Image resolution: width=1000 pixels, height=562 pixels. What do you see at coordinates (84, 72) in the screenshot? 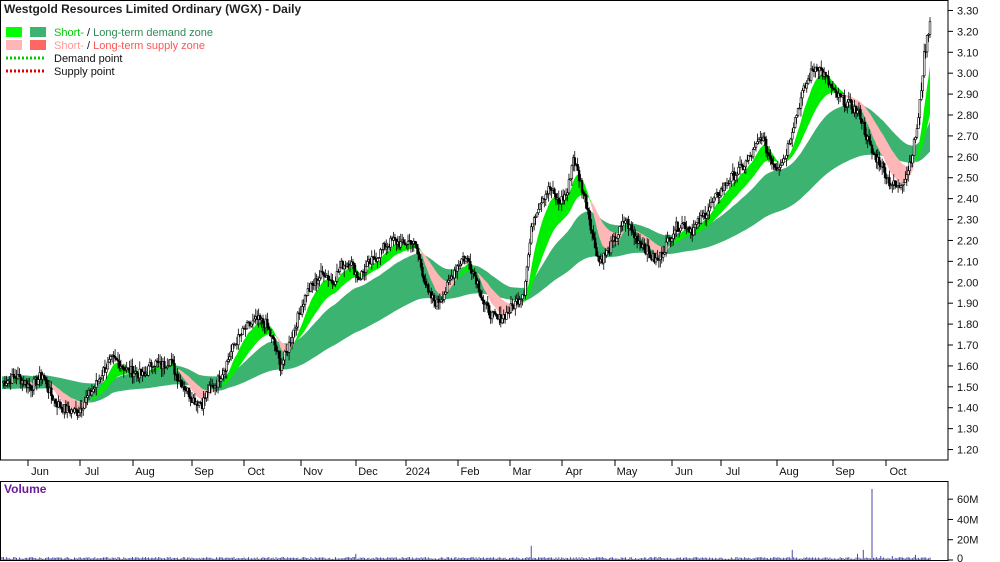
I see `legend-label: Supply point` at bounding box center [84, 72].